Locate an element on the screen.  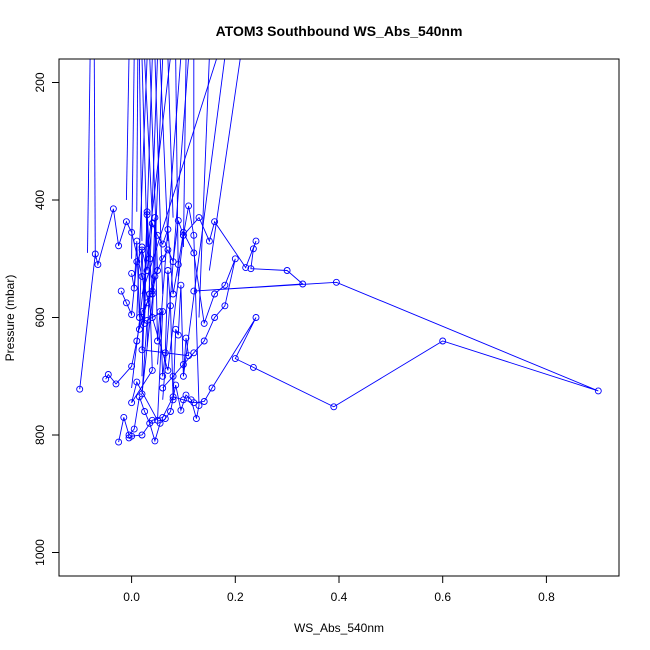
y-tick-label: 600 is located at coordinates (40, 317).